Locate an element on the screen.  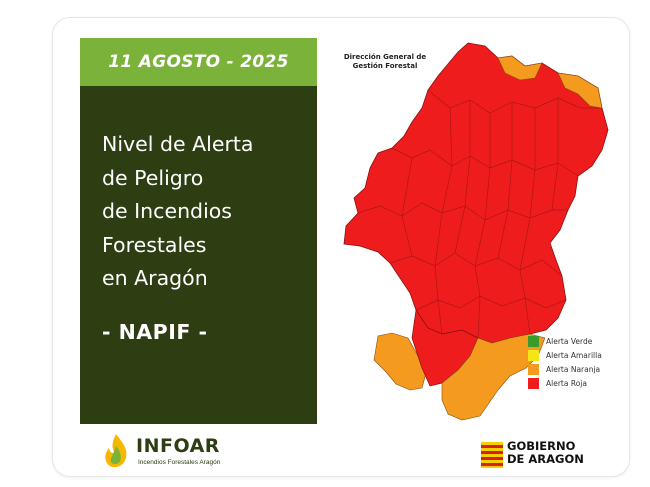
gobierno-line-1: GOBIERNO is located at coordinates (541, 446).